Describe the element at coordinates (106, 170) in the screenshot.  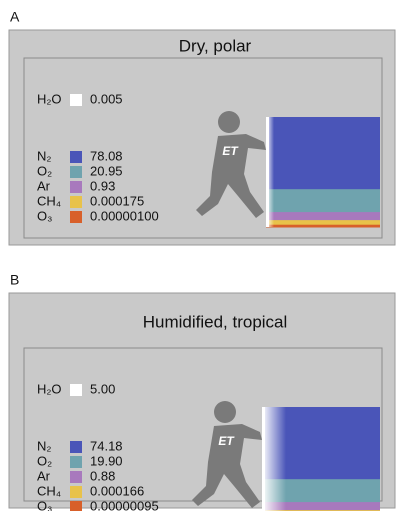
I see `gas-value: 20.95` at that location.